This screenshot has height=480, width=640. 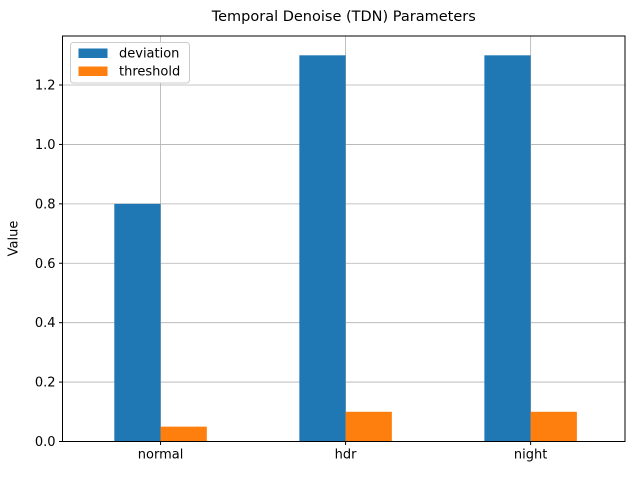 I want to click on x-tick-label-normal: normal, so click(x=161, y=455).